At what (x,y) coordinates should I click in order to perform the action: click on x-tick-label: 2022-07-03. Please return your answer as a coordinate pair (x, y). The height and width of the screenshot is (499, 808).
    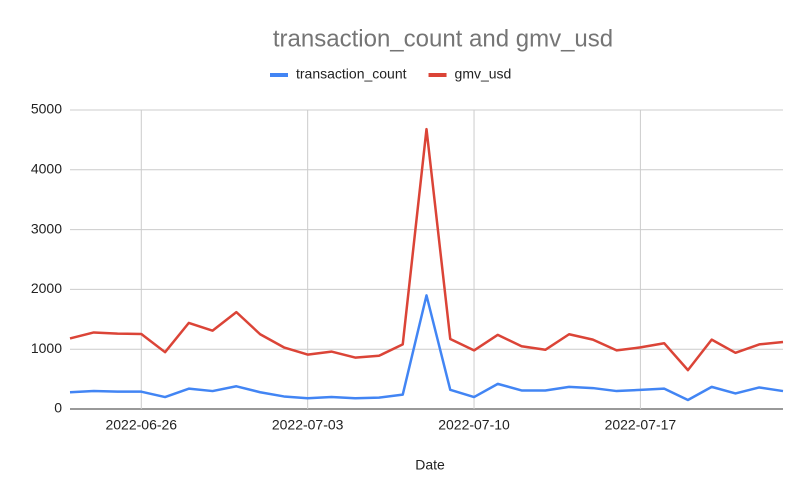
    Looking at the image, I should click on (308, 425).